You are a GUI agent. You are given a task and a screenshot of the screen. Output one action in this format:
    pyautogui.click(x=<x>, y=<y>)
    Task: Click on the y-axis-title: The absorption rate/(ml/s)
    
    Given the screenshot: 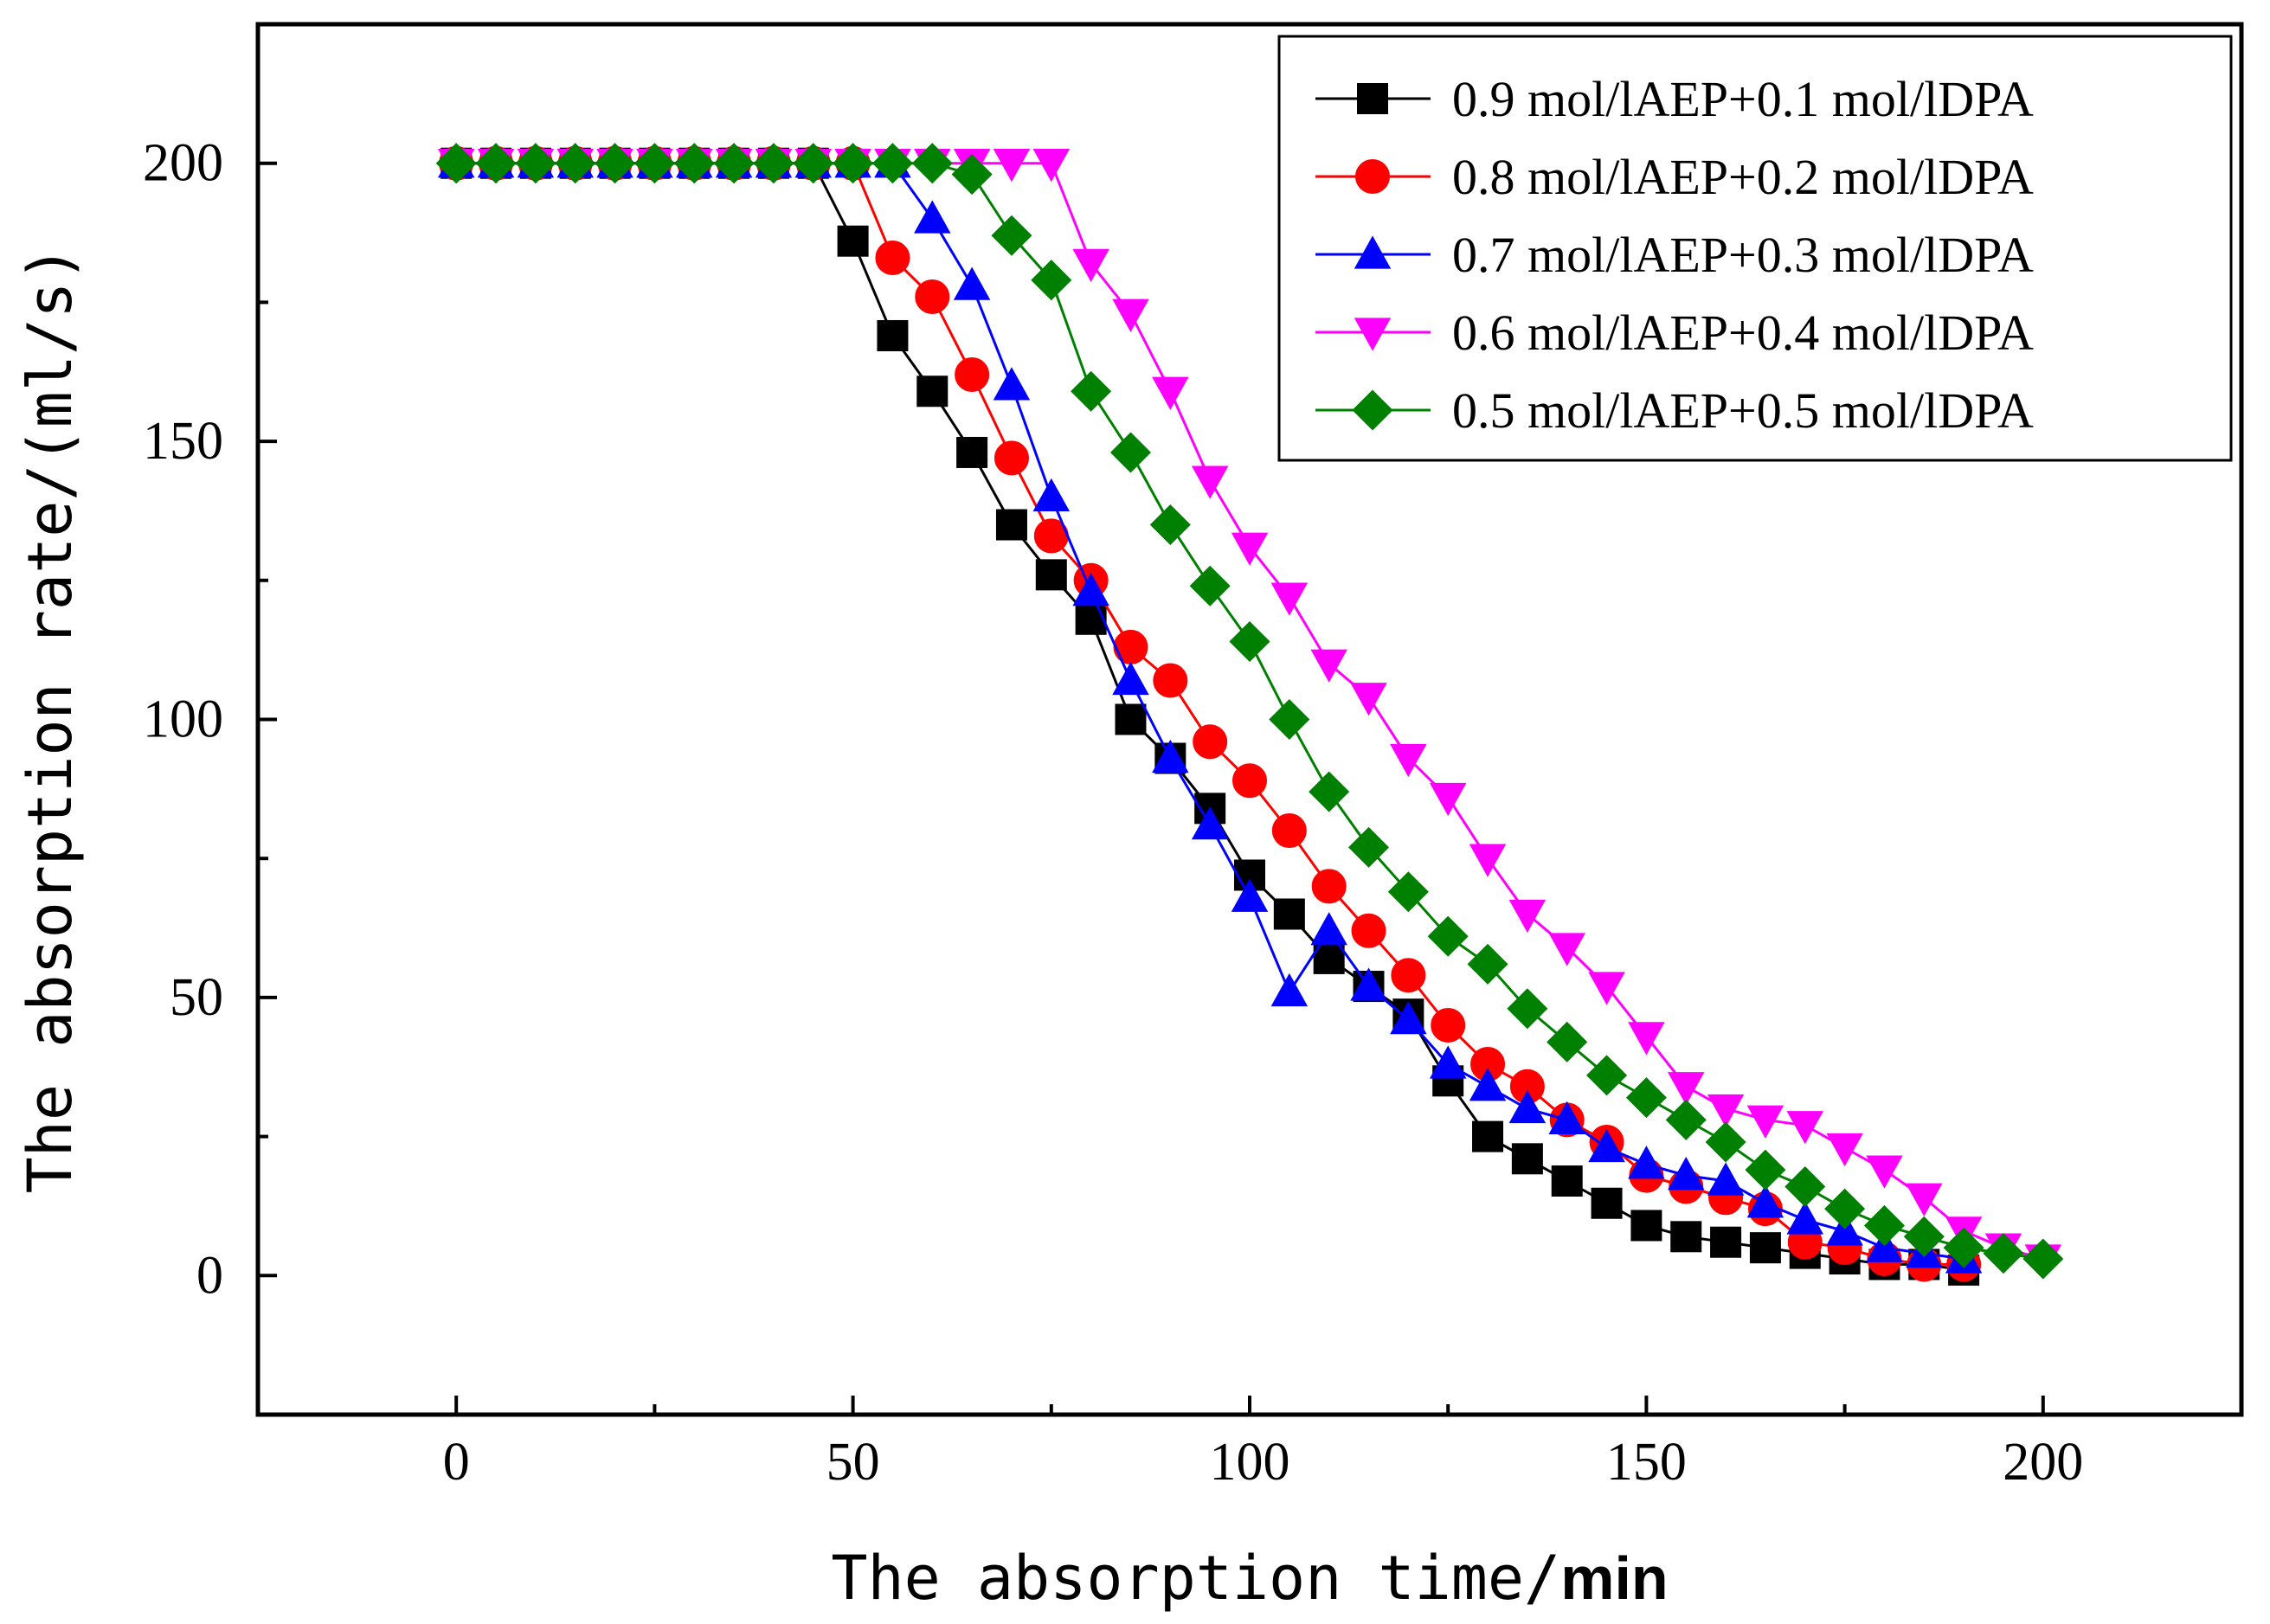 What is the action you would take?
    pyautogui.click(x=50, y=720)
    